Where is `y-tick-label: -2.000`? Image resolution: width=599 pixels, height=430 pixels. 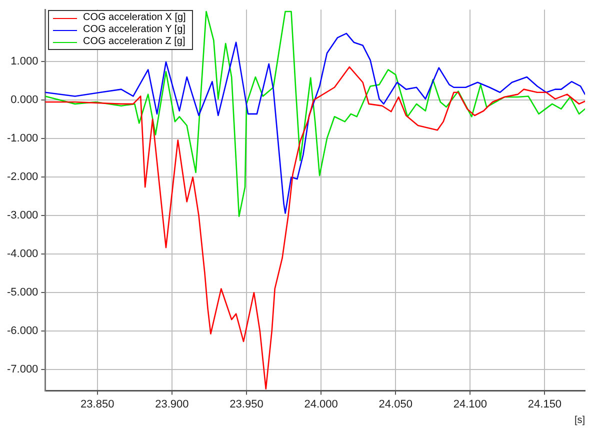
y-tick-label: -2.000 is located at coordinates (22, 177).